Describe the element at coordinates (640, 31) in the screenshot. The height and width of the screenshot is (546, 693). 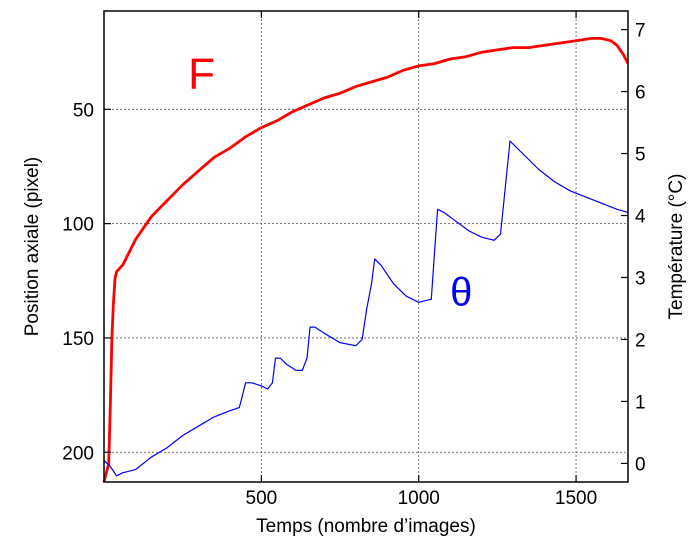
I see `y-right-tick-label: 7` at that location.